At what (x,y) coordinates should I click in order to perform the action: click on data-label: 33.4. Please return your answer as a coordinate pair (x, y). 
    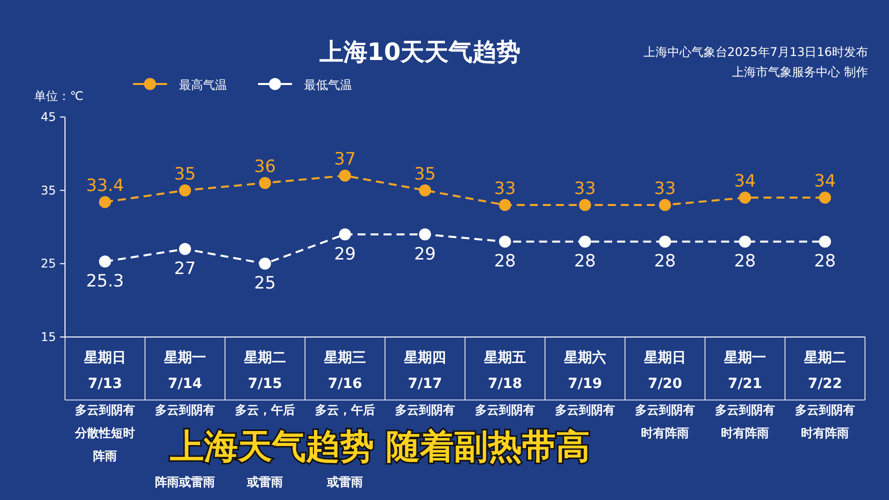
    Looking at the image, I should click on (105, 186).